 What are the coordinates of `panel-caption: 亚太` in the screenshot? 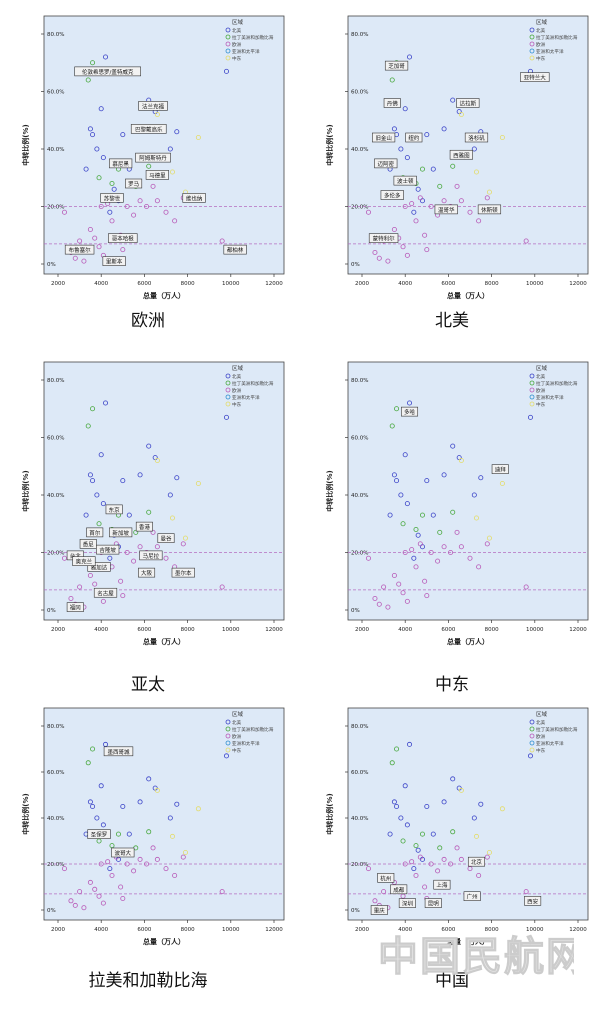 It's located at (148, 685).